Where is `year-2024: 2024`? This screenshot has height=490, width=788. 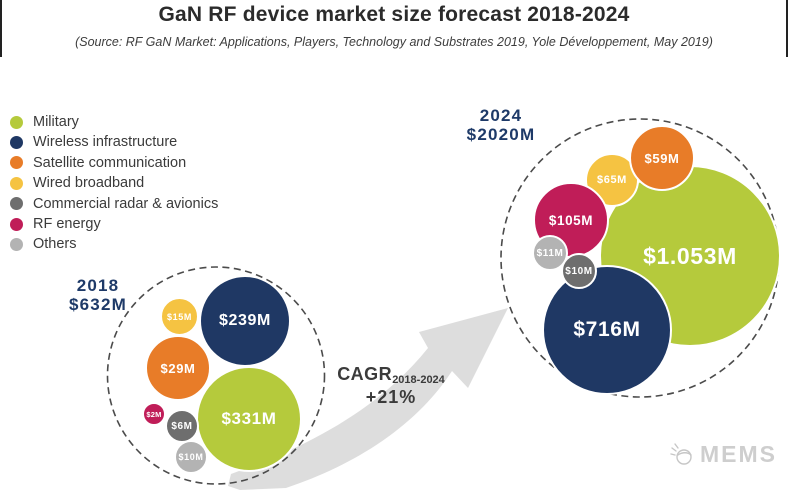 year-2024: 2024 is located at coordinates (501, 115).